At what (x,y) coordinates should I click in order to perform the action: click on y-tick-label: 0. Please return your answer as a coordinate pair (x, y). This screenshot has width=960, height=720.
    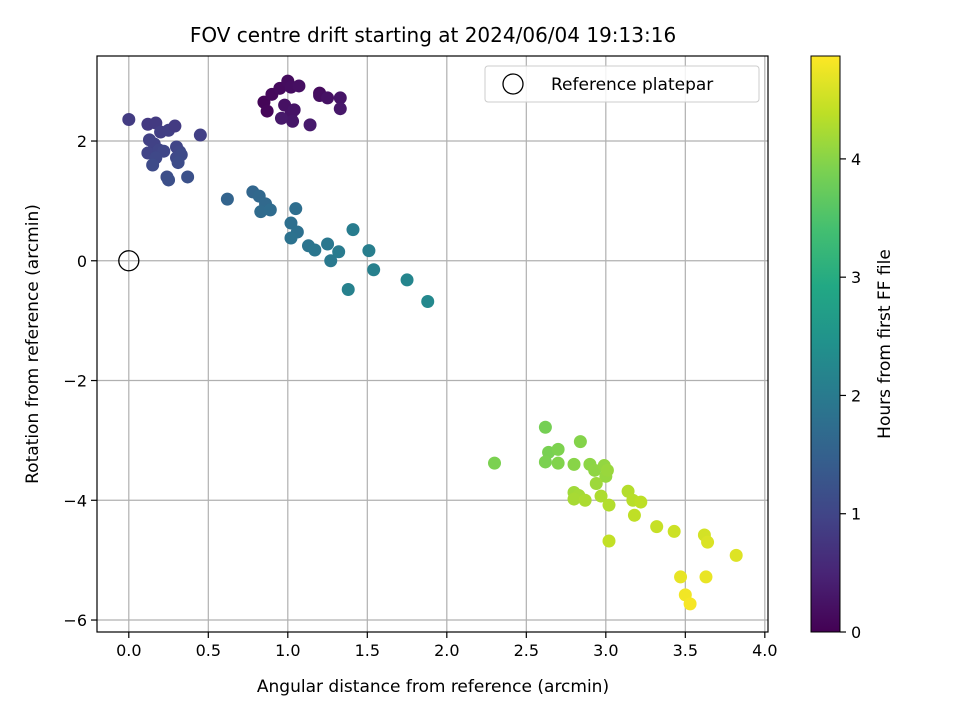
    Looking at the image, I should click on (82, 261).